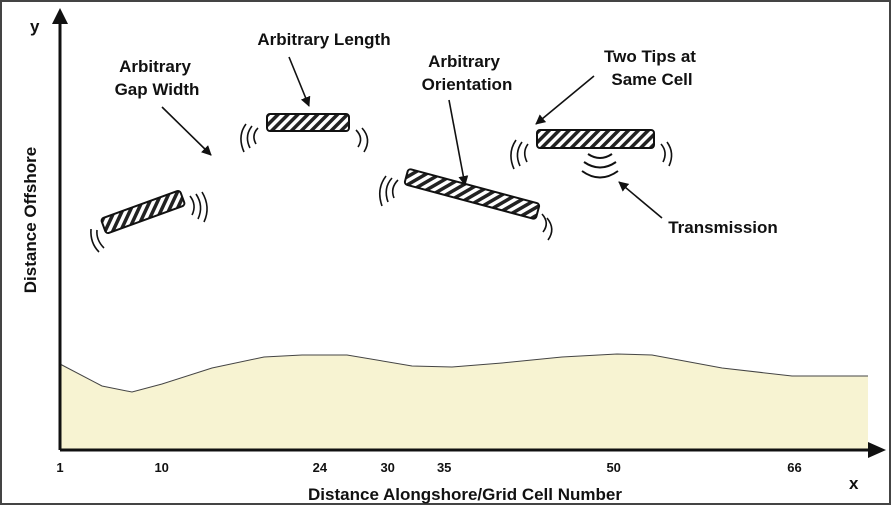 Image resolution: width=891 pixels, height=507 pixels. I want to click on svg-text: Same Cell, so click(651, 79).